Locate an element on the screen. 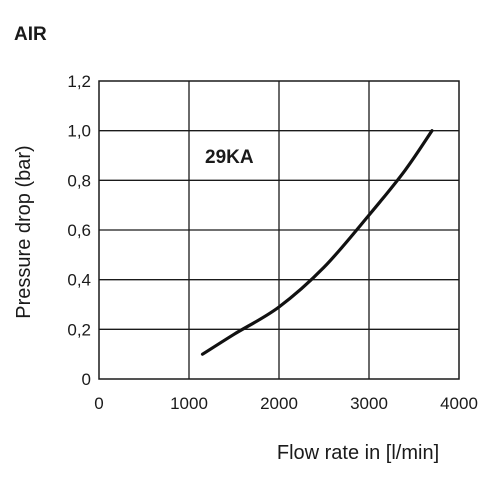 The height and width of the screenshot is (485, 480). y-tick-label: 0,4 is located at coordinates (79, 280).